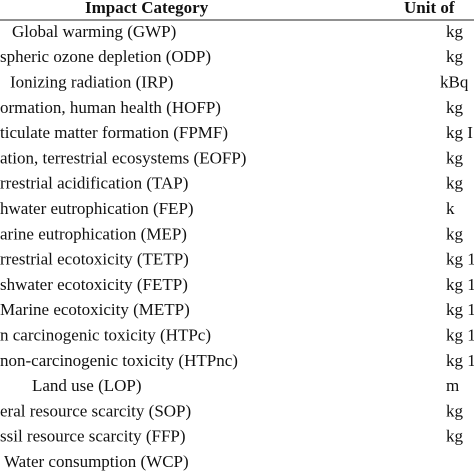  What do you see at coordinates (450, 208) in the screenshot?
I see `unit-cell: k` at bounding box center [450, 208].